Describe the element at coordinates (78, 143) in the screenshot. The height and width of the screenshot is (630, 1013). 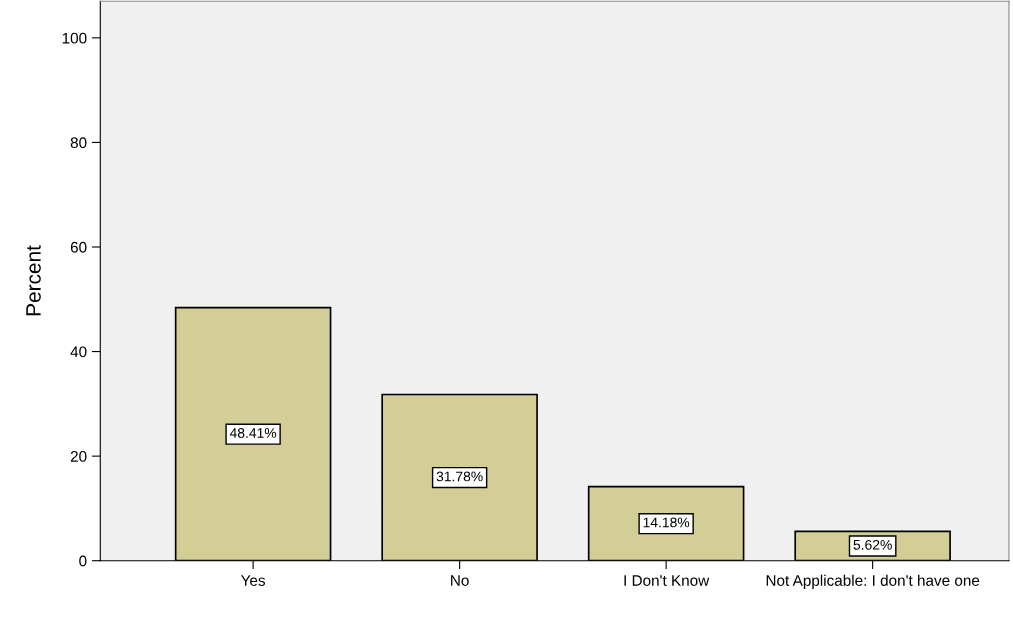
I see `y-tick-label: 80` at that location.